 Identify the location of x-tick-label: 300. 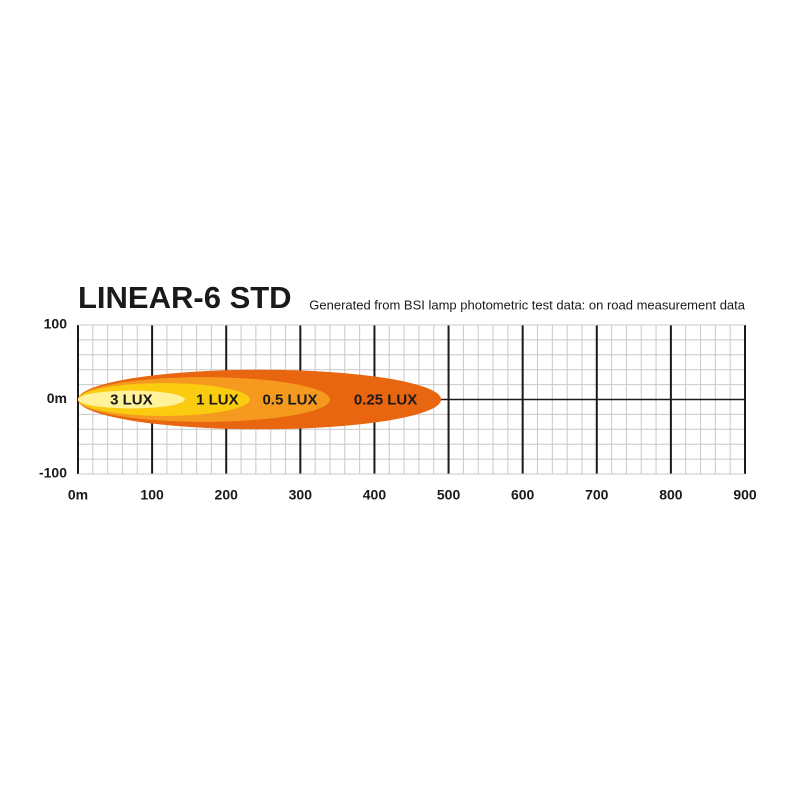
(301, 495).